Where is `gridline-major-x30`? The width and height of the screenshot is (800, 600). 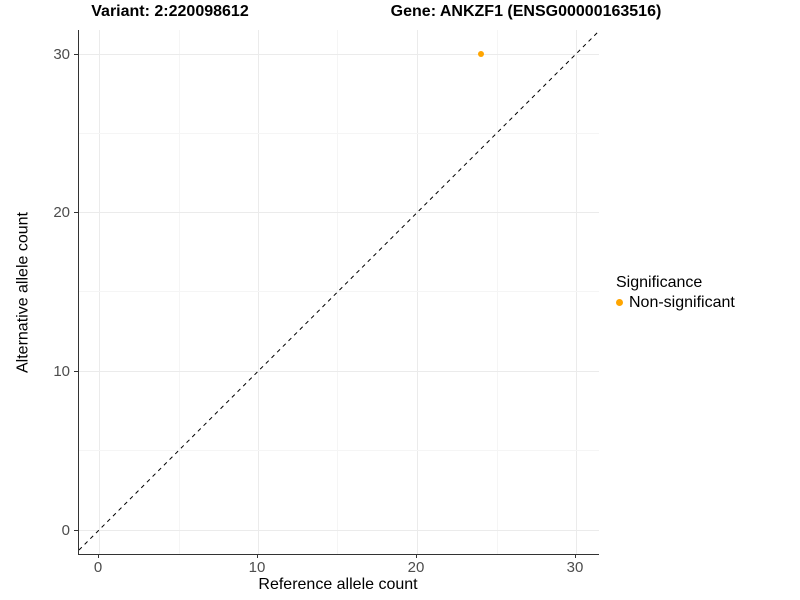 gridline-major-x30 is located at coordinates (576, 292).